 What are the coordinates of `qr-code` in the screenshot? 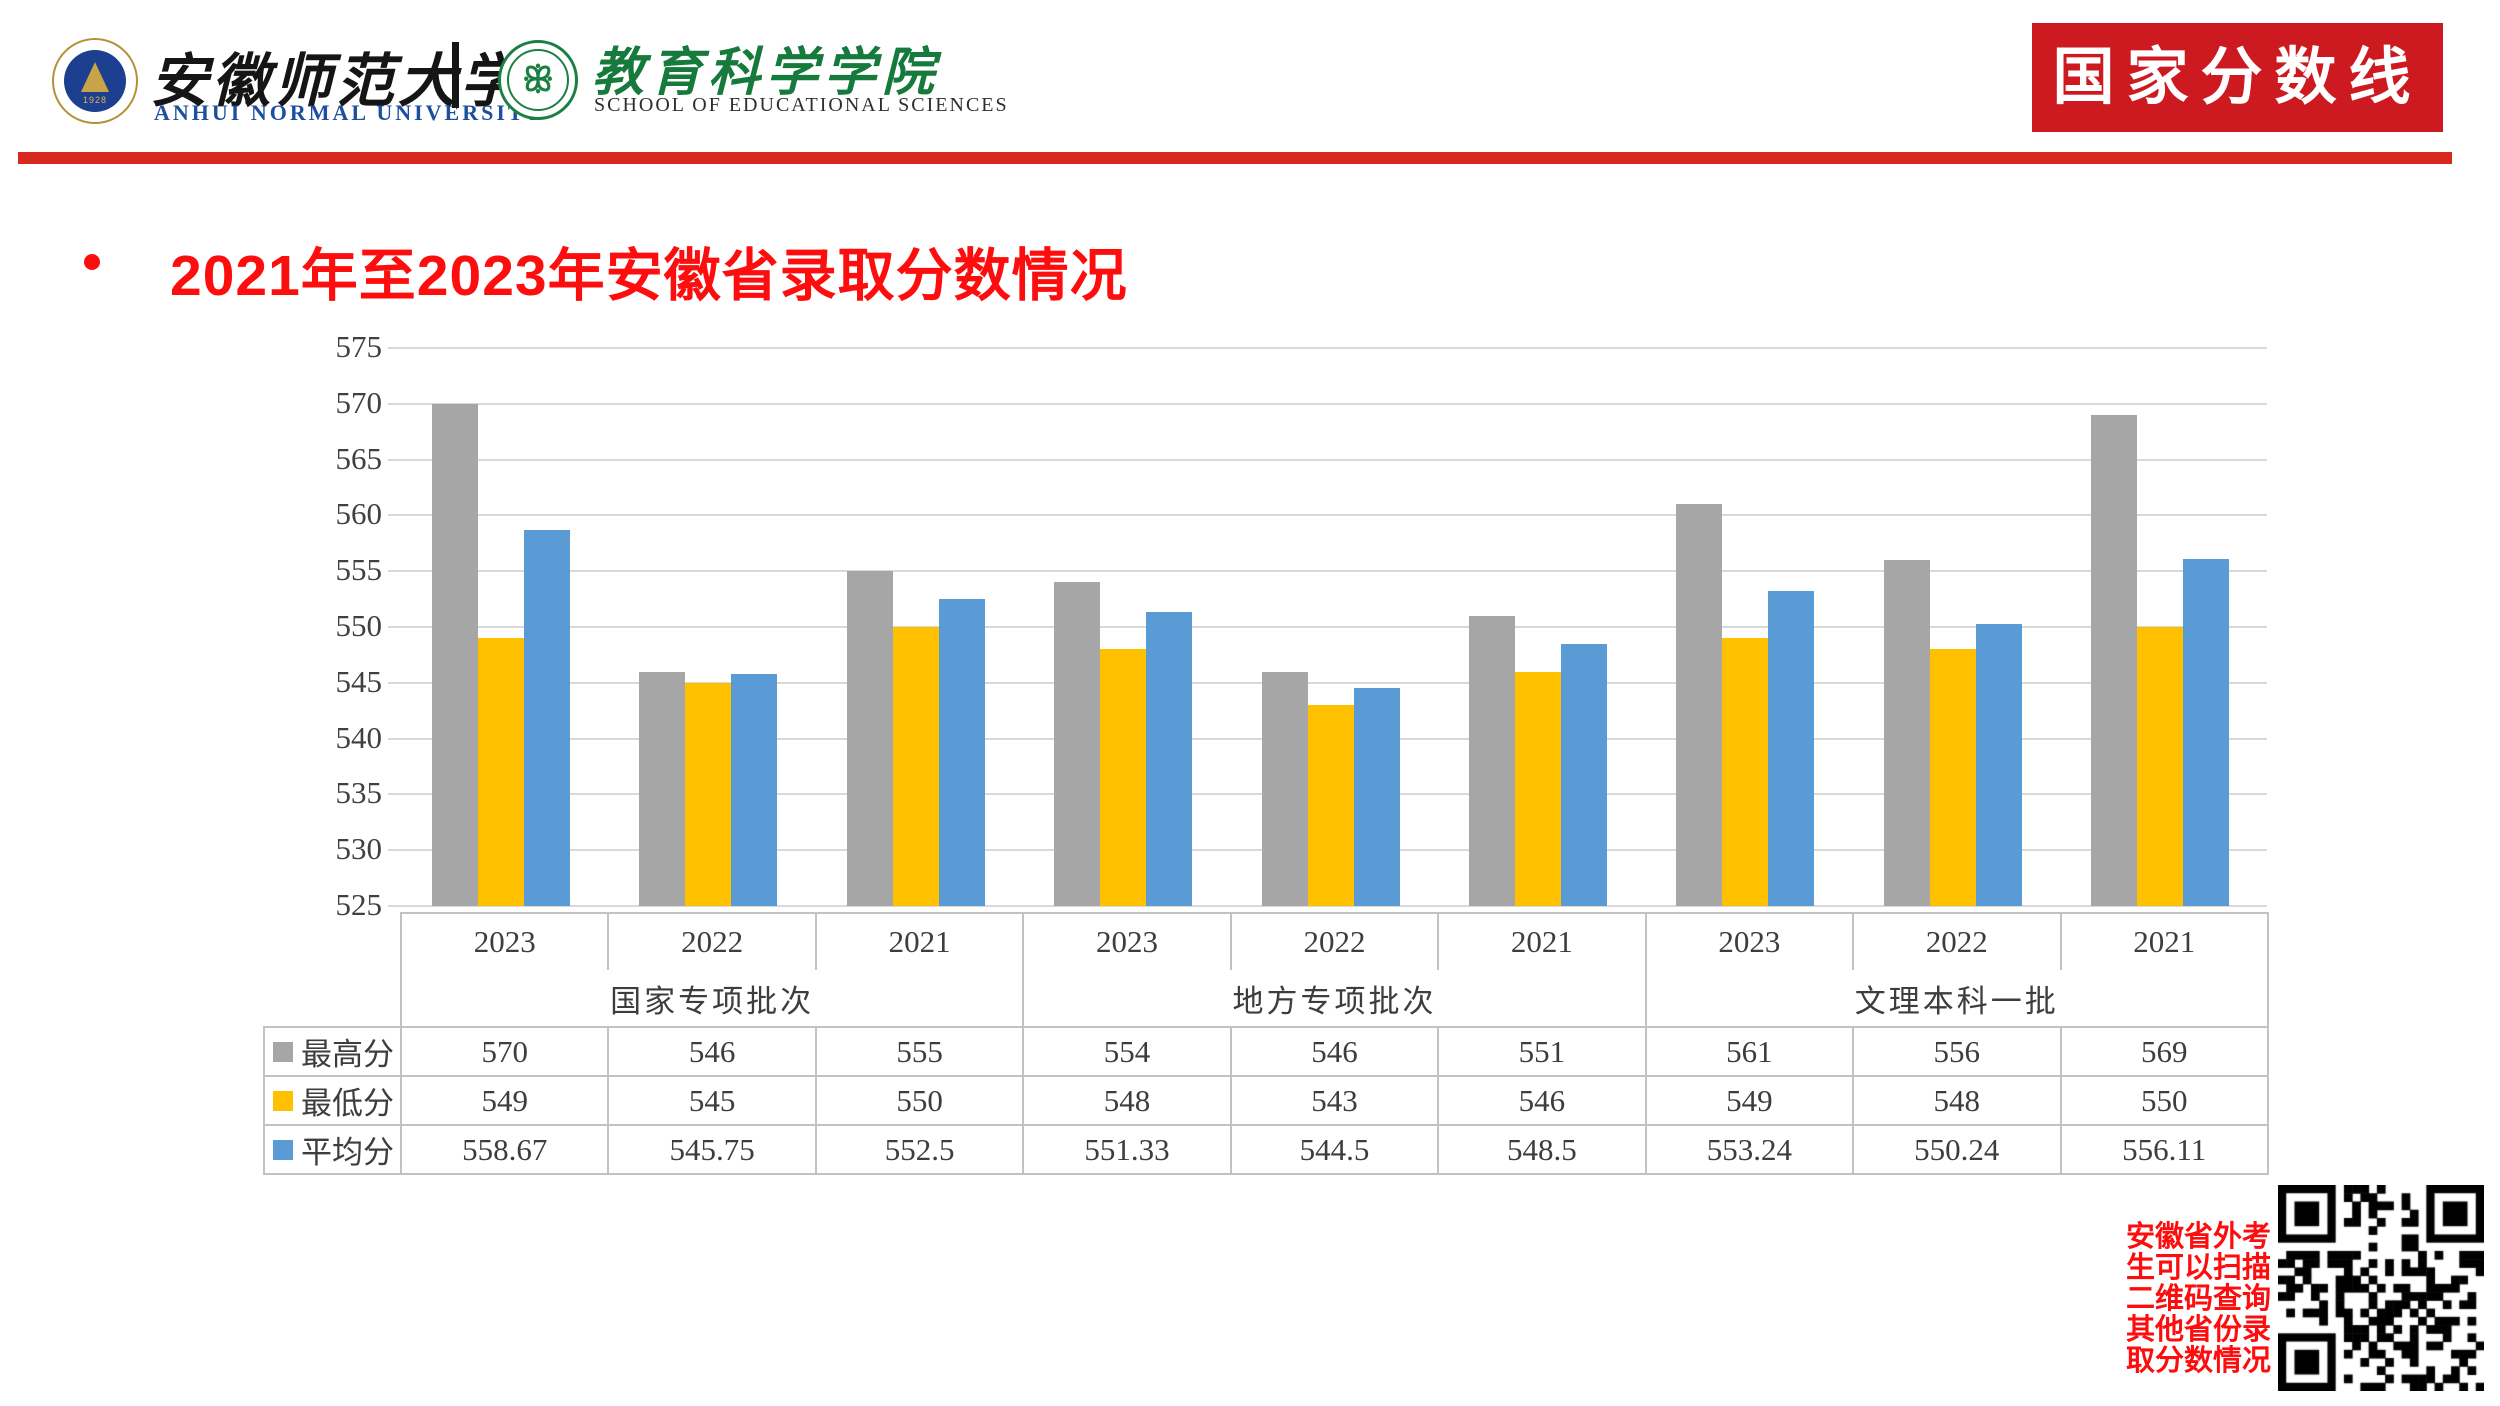 It's located at (2381, 1288).